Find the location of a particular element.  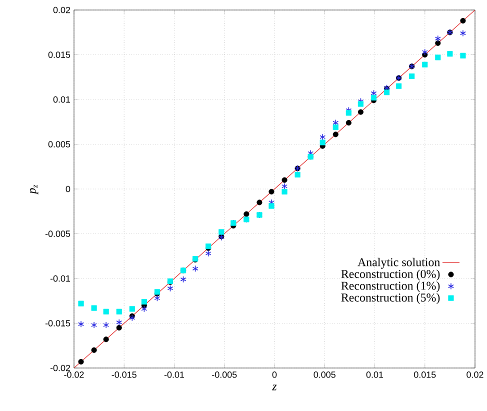

x-tick-label: -0.01 is located at coordinates (174, 375).